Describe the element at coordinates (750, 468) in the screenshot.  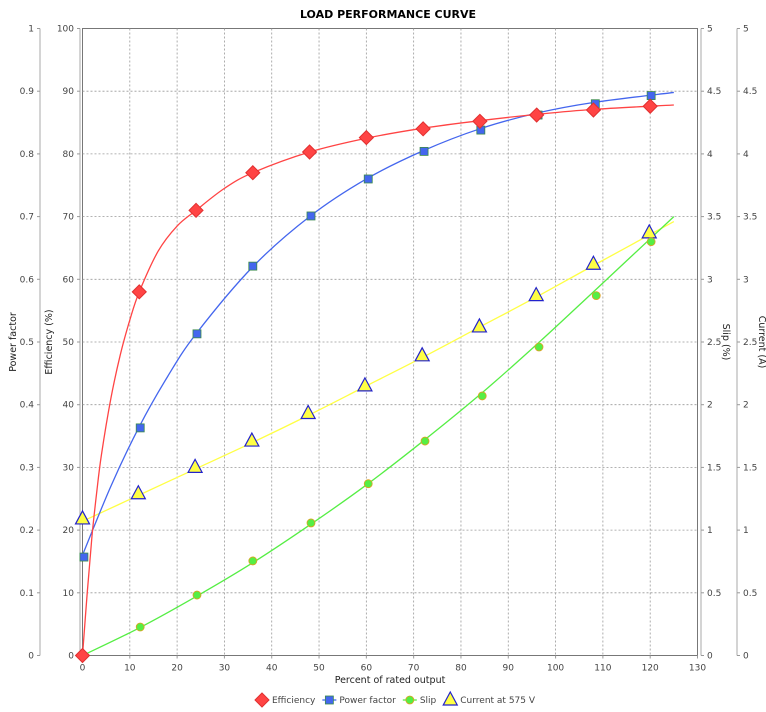
I see `current-tick-label: 1.5` at that location.